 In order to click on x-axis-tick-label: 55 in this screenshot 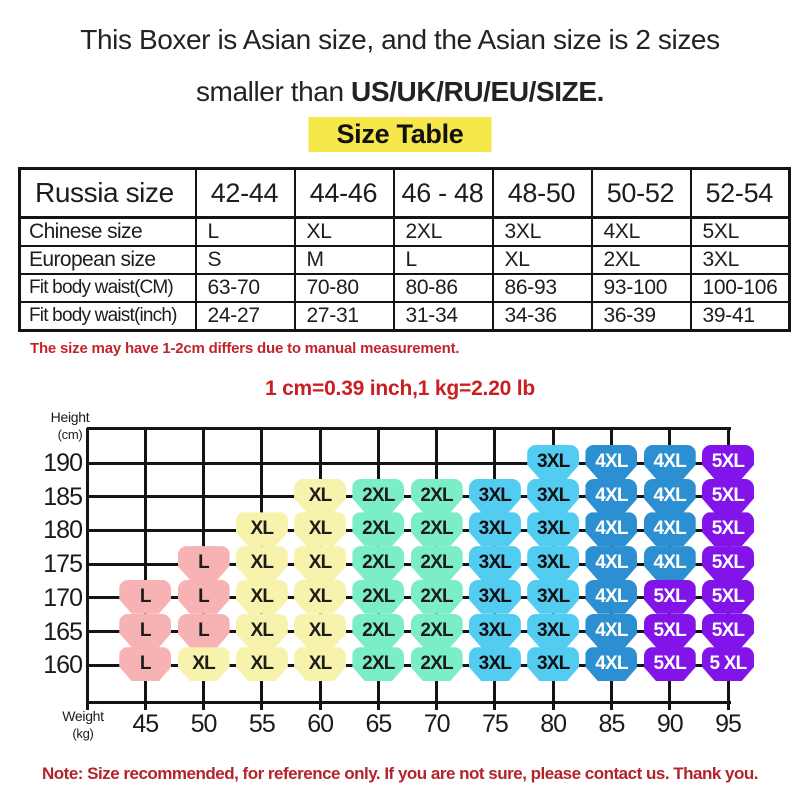, I will do `click(262, 724)`.